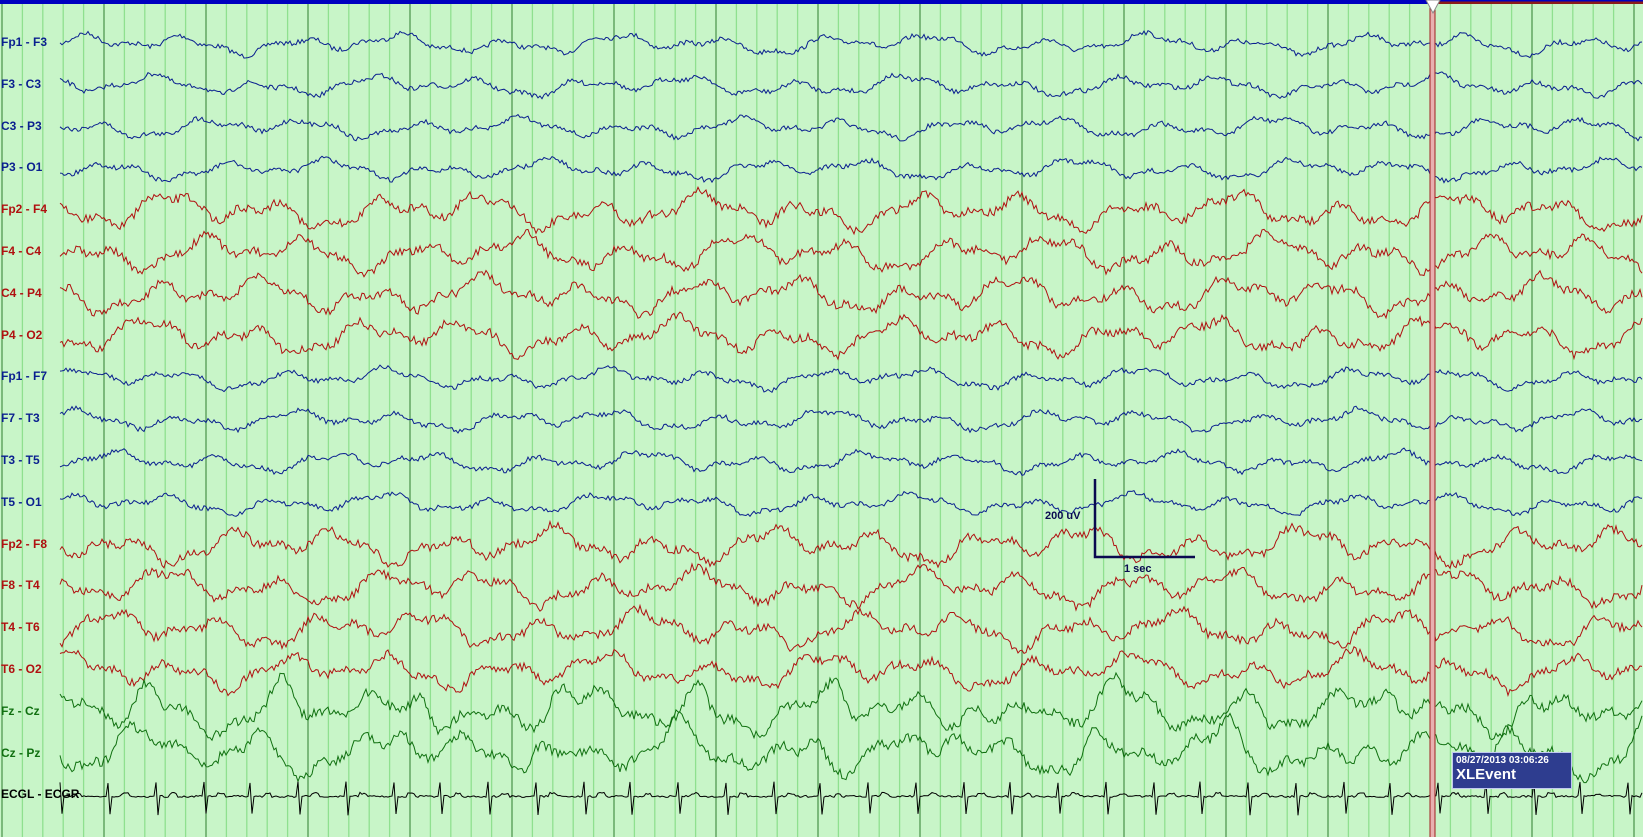 The height and width of the screenshot is (837, 1643). Describe the element at coordinates (21, 501) in the screenshot. I see `channel-label: T5 - O1` at that location.